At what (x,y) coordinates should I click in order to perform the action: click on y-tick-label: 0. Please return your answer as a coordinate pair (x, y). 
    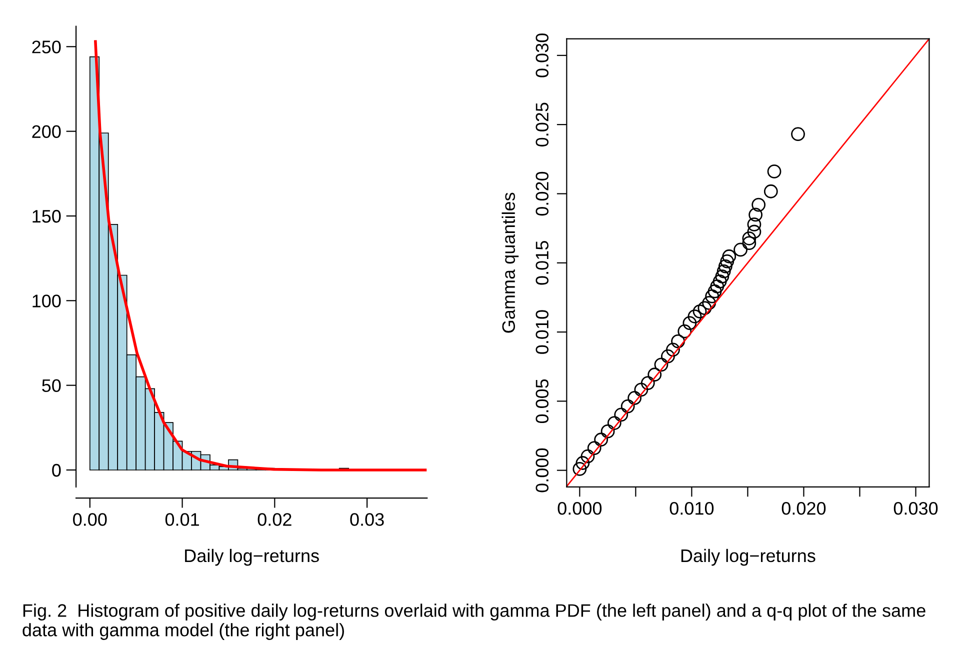
    Looking at the image, I should click on (56, 470).